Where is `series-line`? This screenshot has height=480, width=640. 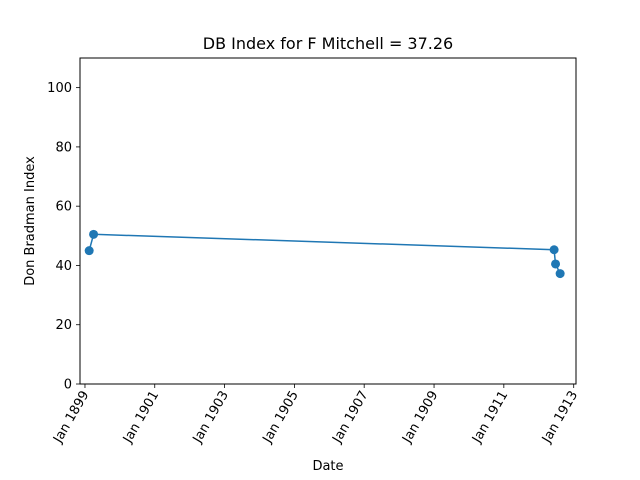
series-line is located at coordinates (324, 253).